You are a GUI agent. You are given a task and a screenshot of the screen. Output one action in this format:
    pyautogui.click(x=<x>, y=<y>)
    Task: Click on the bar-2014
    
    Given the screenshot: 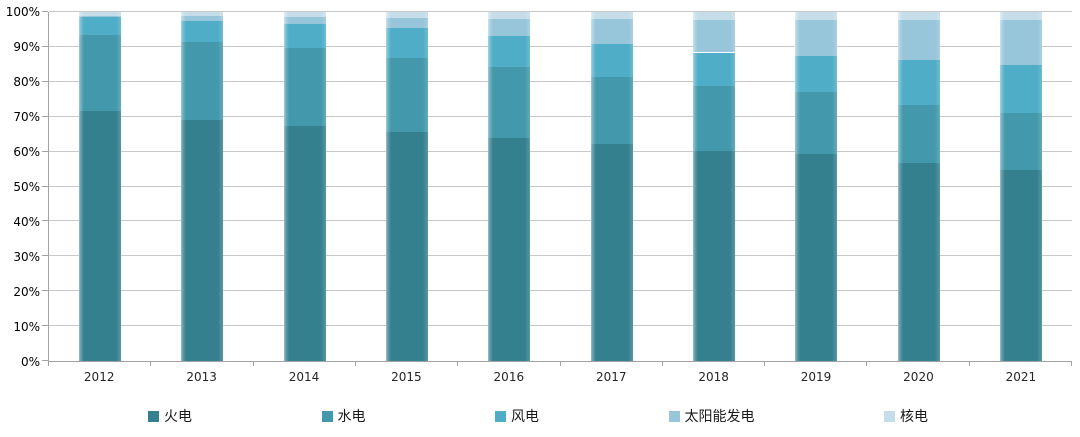 What is the action you would take?
    pyautogui.click(x=304, y=186)
    